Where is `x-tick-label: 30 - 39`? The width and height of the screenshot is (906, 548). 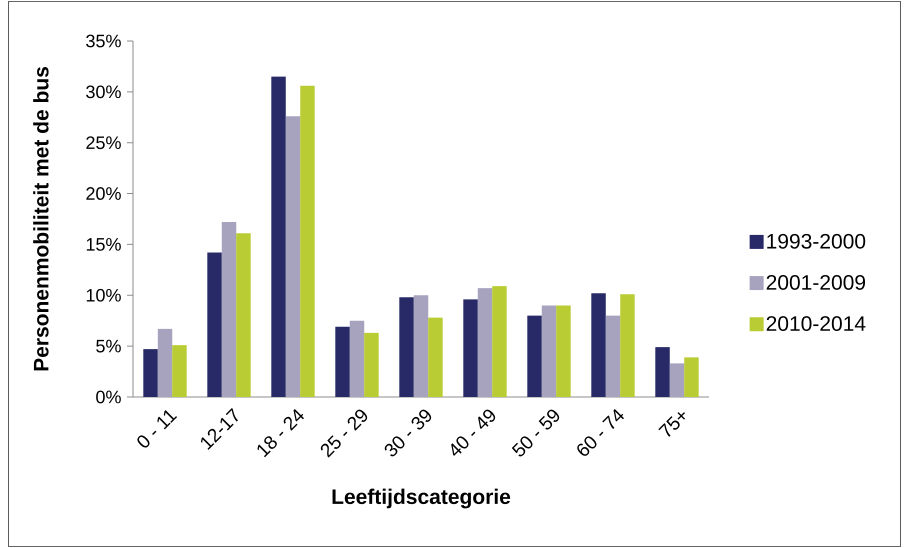
x-tick-label: 30 - 39 is located at coordinates (408, 433).